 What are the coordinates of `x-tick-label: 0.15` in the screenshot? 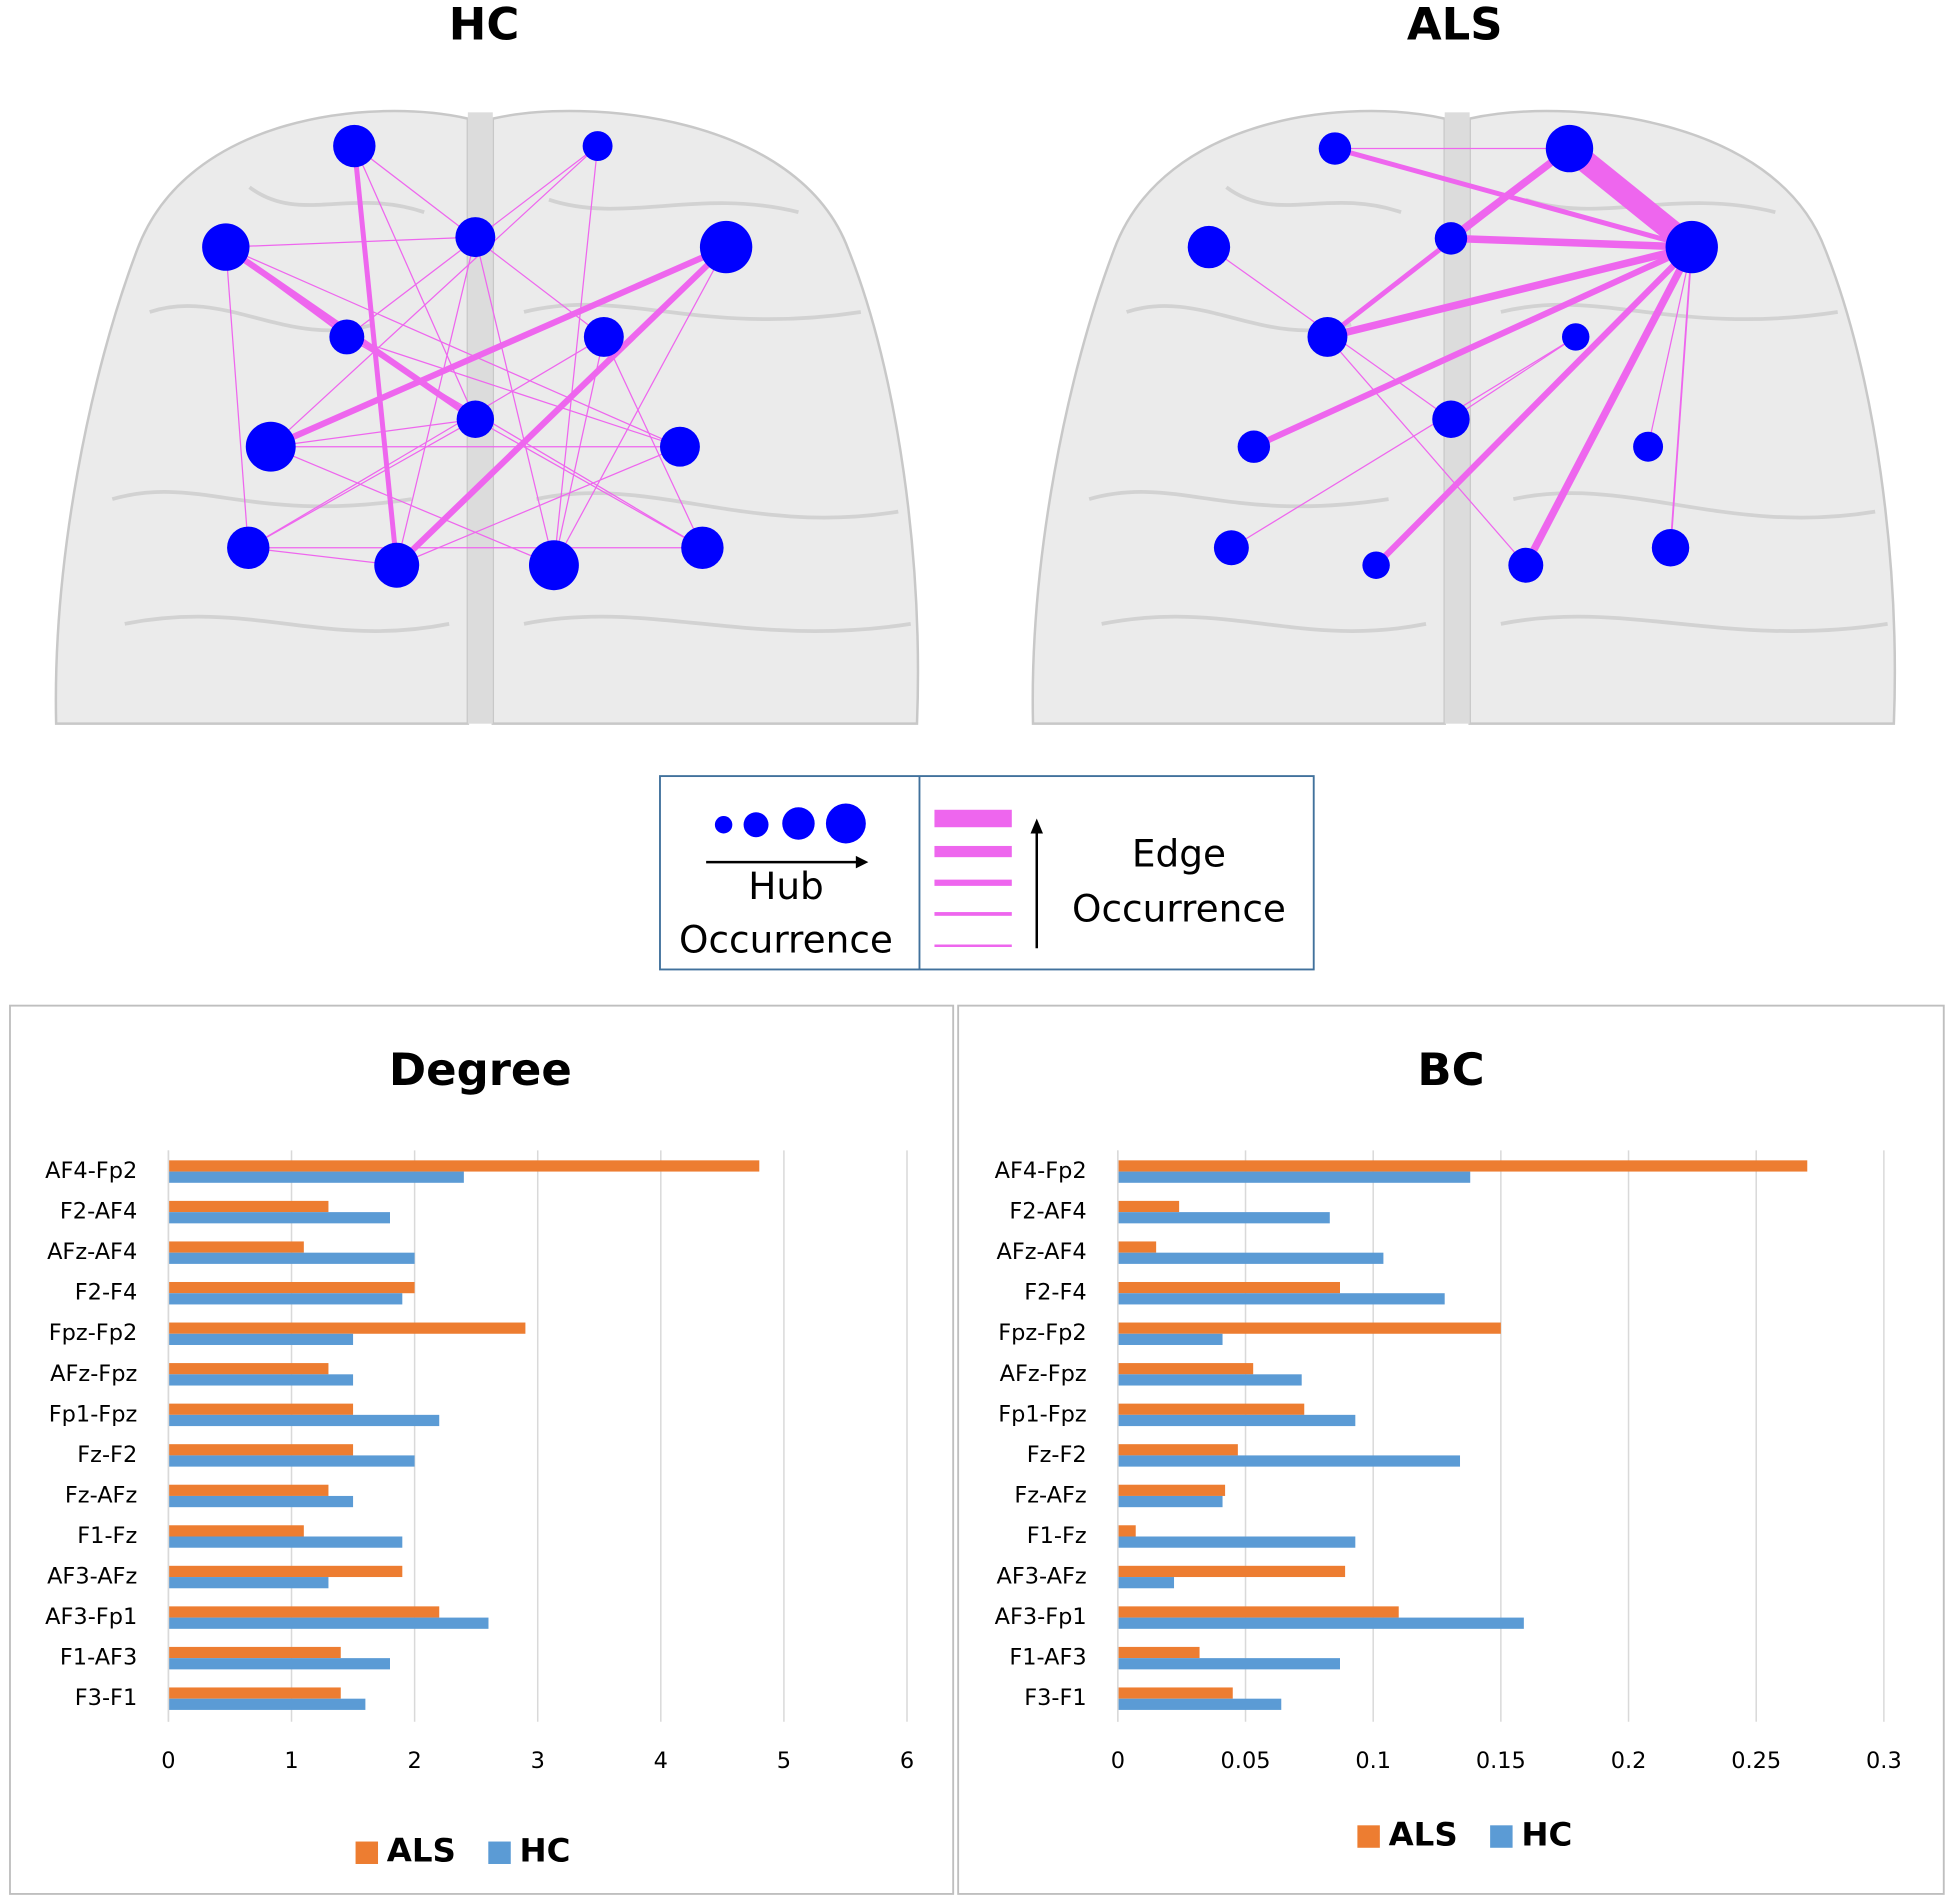 It's located at (1501, 1761).